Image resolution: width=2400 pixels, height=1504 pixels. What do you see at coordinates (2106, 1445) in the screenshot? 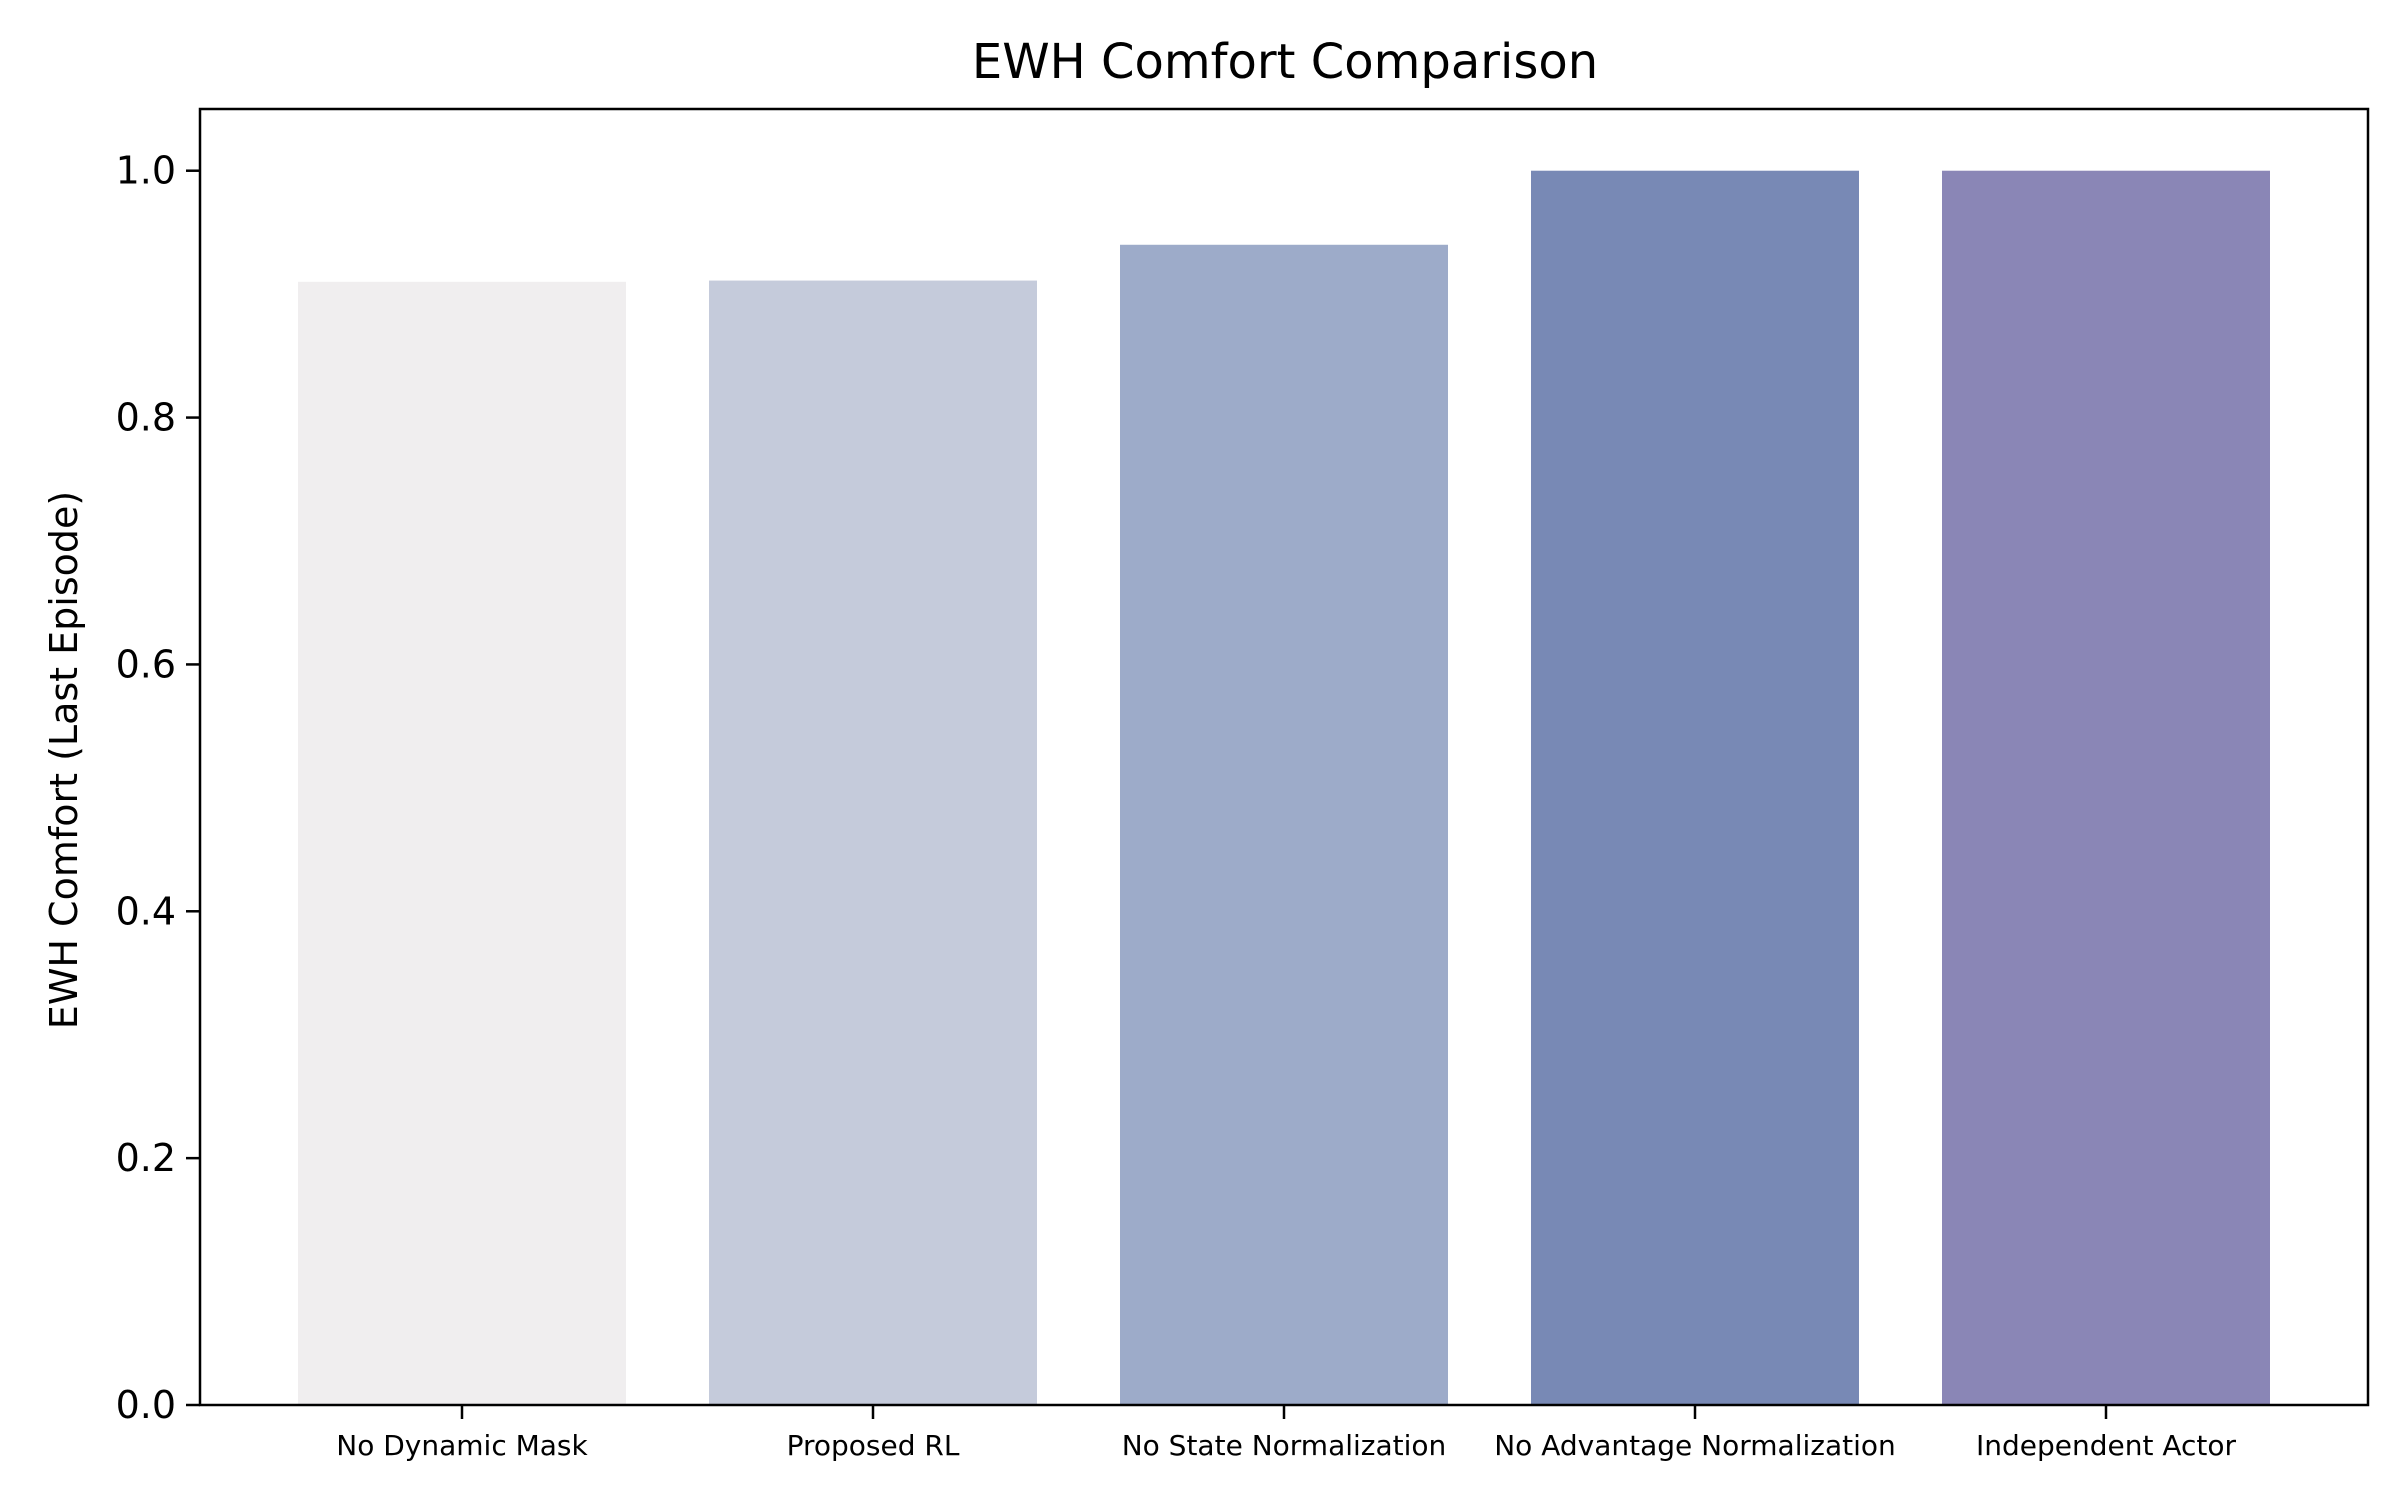
I see `x-tick-label: Independent Actor` at bounding box center [2106, 1445].